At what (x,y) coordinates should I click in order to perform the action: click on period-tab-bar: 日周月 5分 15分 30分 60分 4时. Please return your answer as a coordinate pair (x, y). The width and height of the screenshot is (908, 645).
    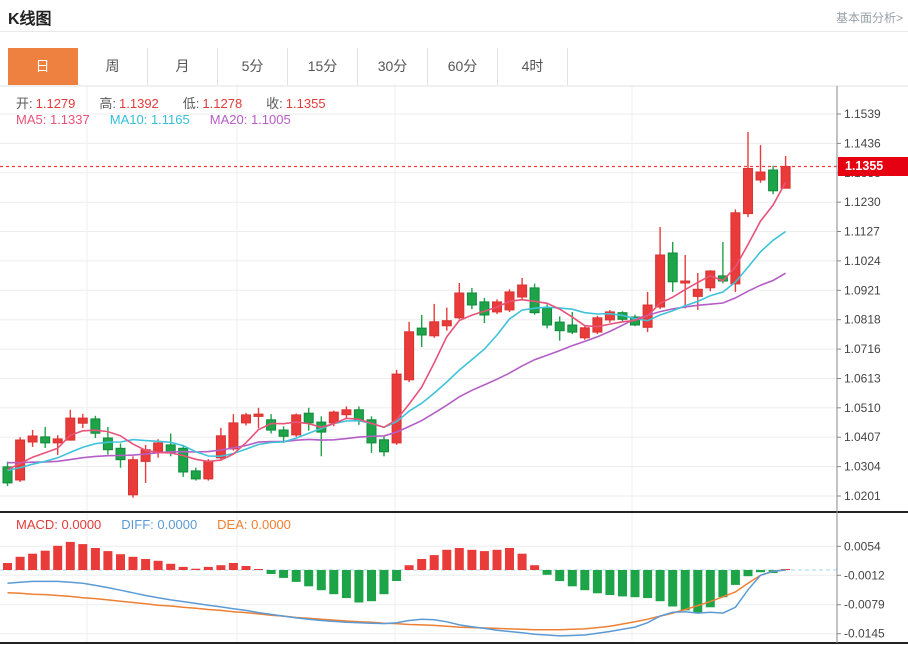
    Looking at the image, I should click on (288, 66).